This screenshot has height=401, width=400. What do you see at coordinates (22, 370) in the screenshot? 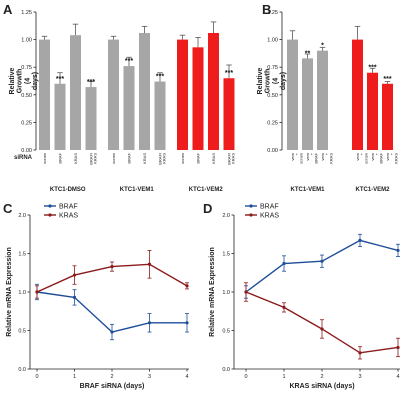
I see `panel-c-y-tick-label: 0.0` at bounding box center [22, 370].